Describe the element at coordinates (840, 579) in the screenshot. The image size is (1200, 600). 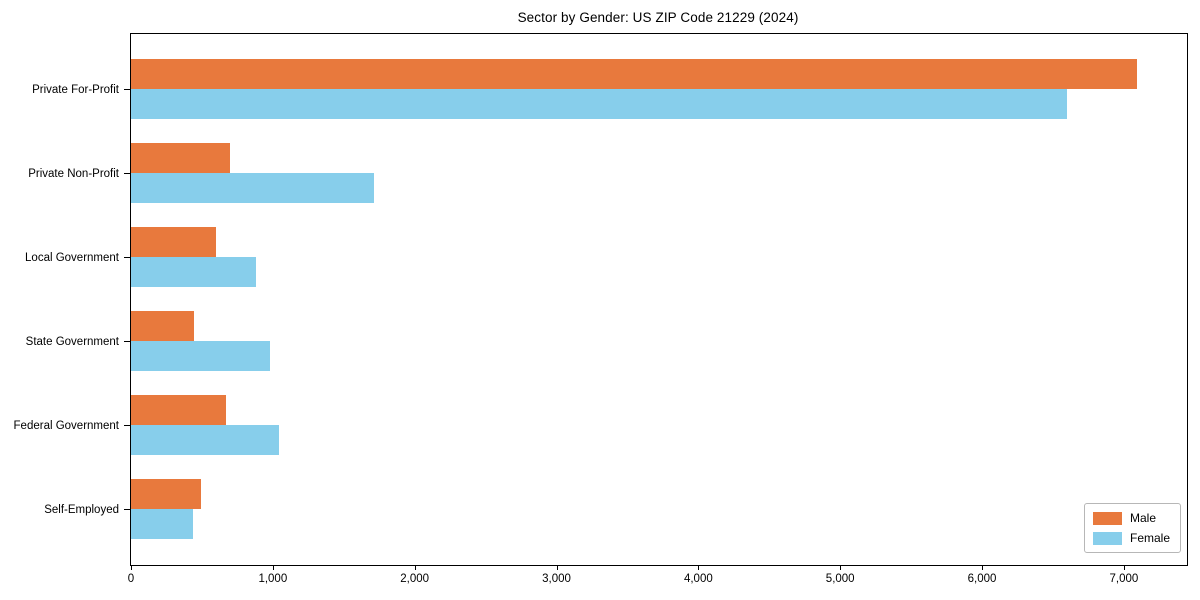
I see `x-axis-label-5: 5,000` at that location.